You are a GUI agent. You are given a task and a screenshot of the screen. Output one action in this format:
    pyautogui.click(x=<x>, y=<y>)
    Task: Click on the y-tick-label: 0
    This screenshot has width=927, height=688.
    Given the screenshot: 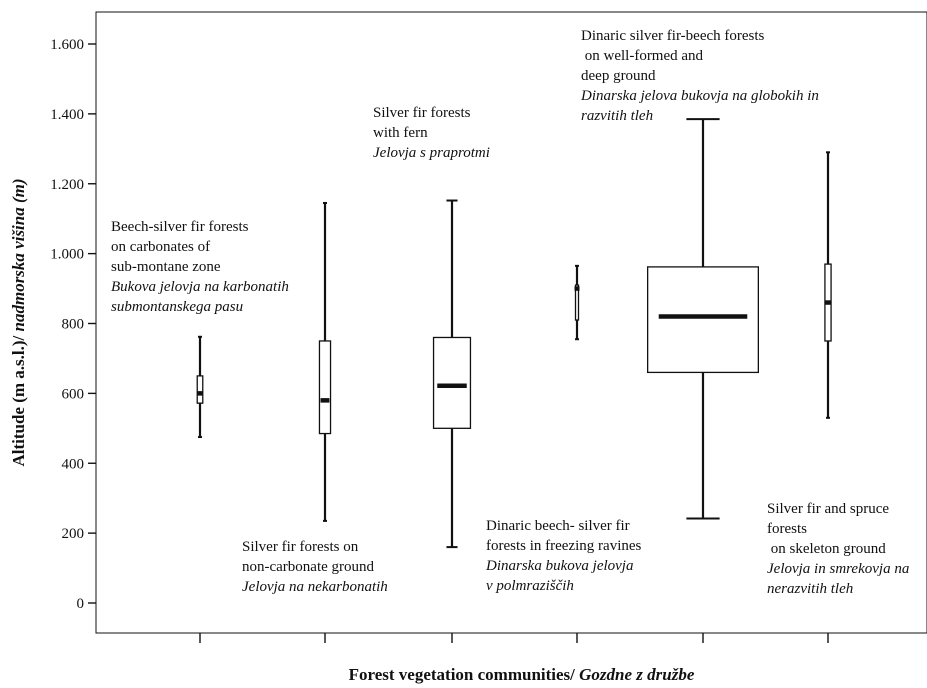 What is the action you would take?
    pyautogui.click(x=81, y=604)
    